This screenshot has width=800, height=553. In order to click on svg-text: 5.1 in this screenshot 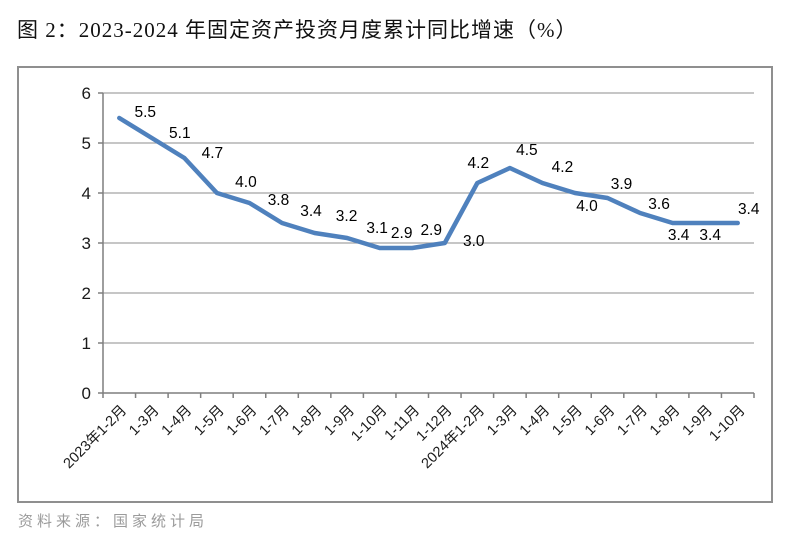, I will do `click(180, 133)`.